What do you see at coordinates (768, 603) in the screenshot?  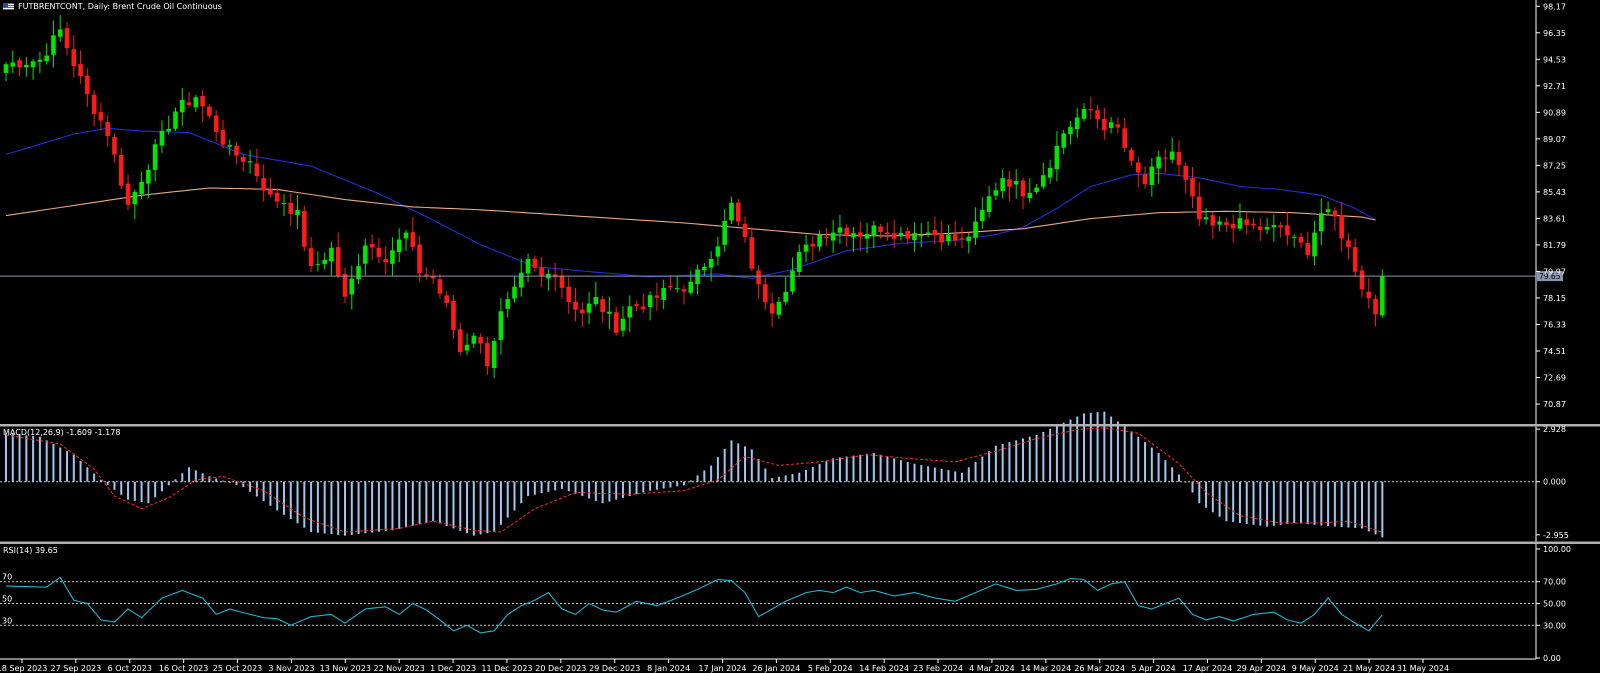 I see `rsi-panel: 70 50 30` at bounding box center [768, 603].